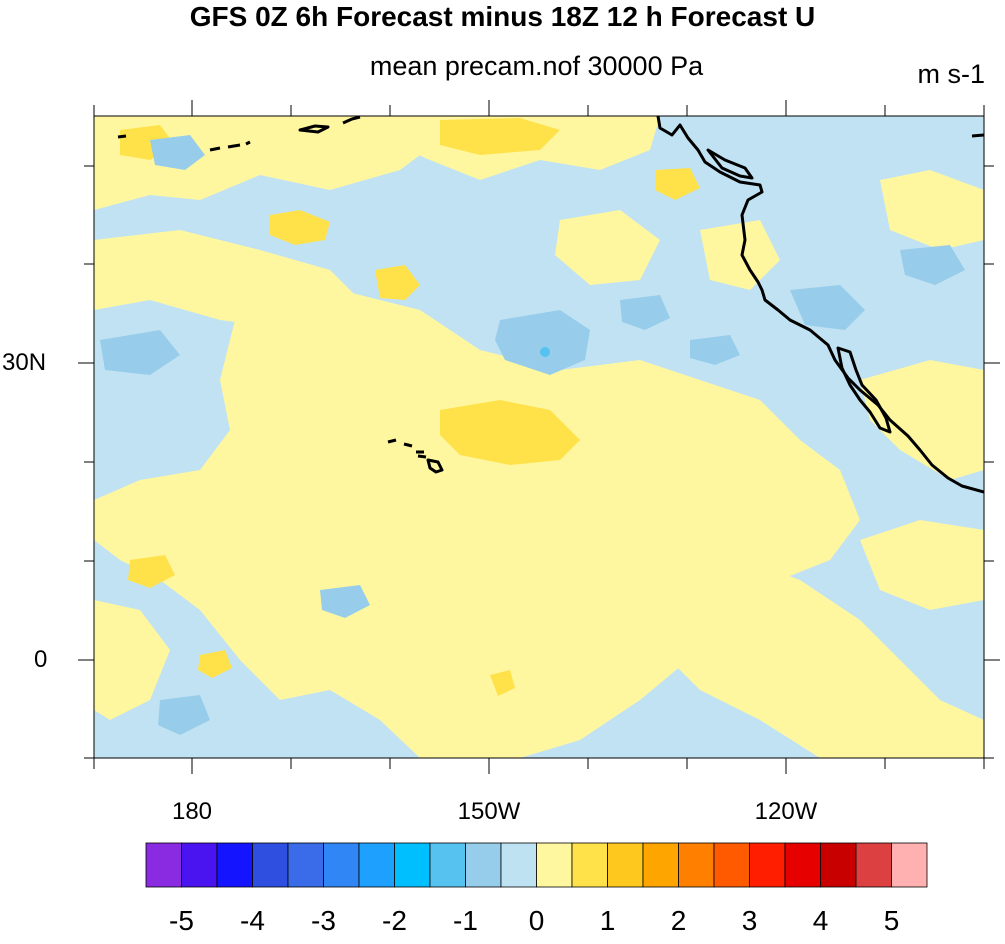 The height and width of the screenshot is (944, 1005). Describe the element at coordinates (749, 920) in the screenshot. I see `colorbar-tick-label: 3` at that location.